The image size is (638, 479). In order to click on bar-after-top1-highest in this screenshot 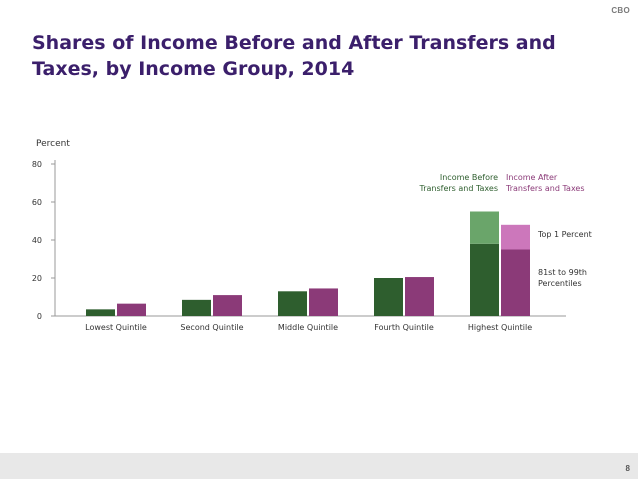, I will do `click(515, 237)`.